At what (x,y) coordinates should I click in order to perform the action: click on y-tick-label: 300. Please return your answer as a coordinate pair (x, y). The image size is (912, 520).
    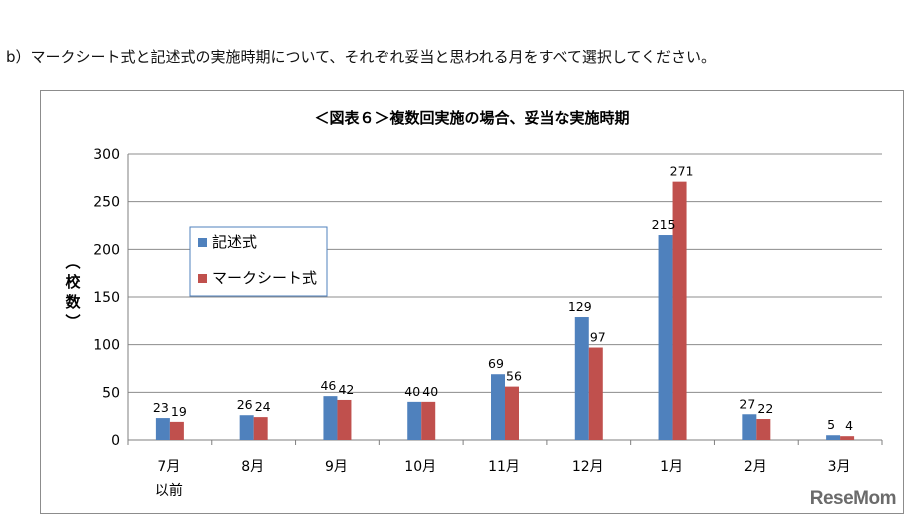
    Looking at the image, I should click on (106, 155).